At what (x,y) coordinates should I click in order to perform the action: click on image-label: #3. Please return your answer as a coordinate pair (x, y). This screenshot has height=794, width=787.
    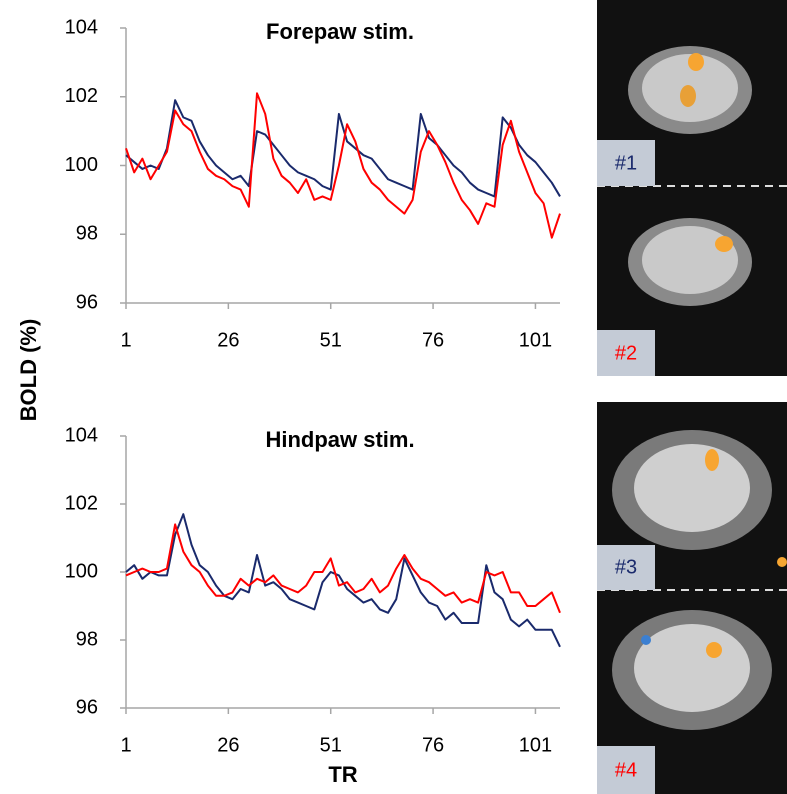
    Looking at the image, I should click on (626, 567).